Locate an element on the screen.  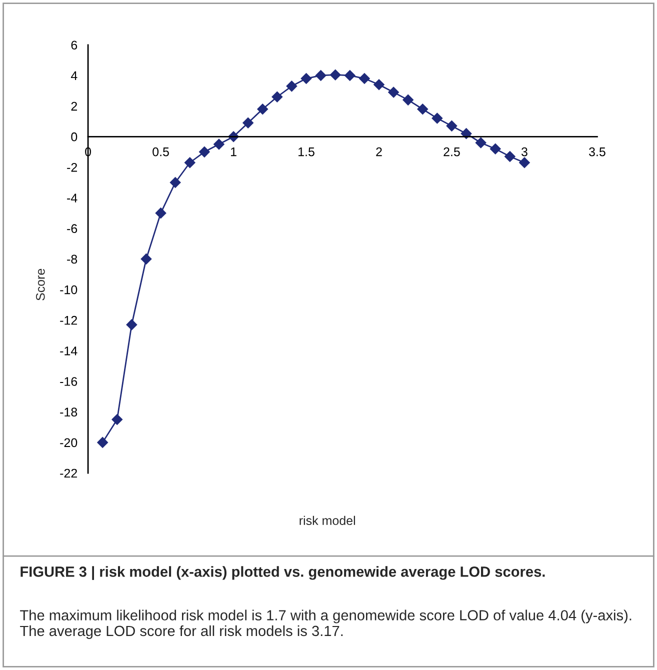
y-axis-title: Score is located at coordinates (40, 284).